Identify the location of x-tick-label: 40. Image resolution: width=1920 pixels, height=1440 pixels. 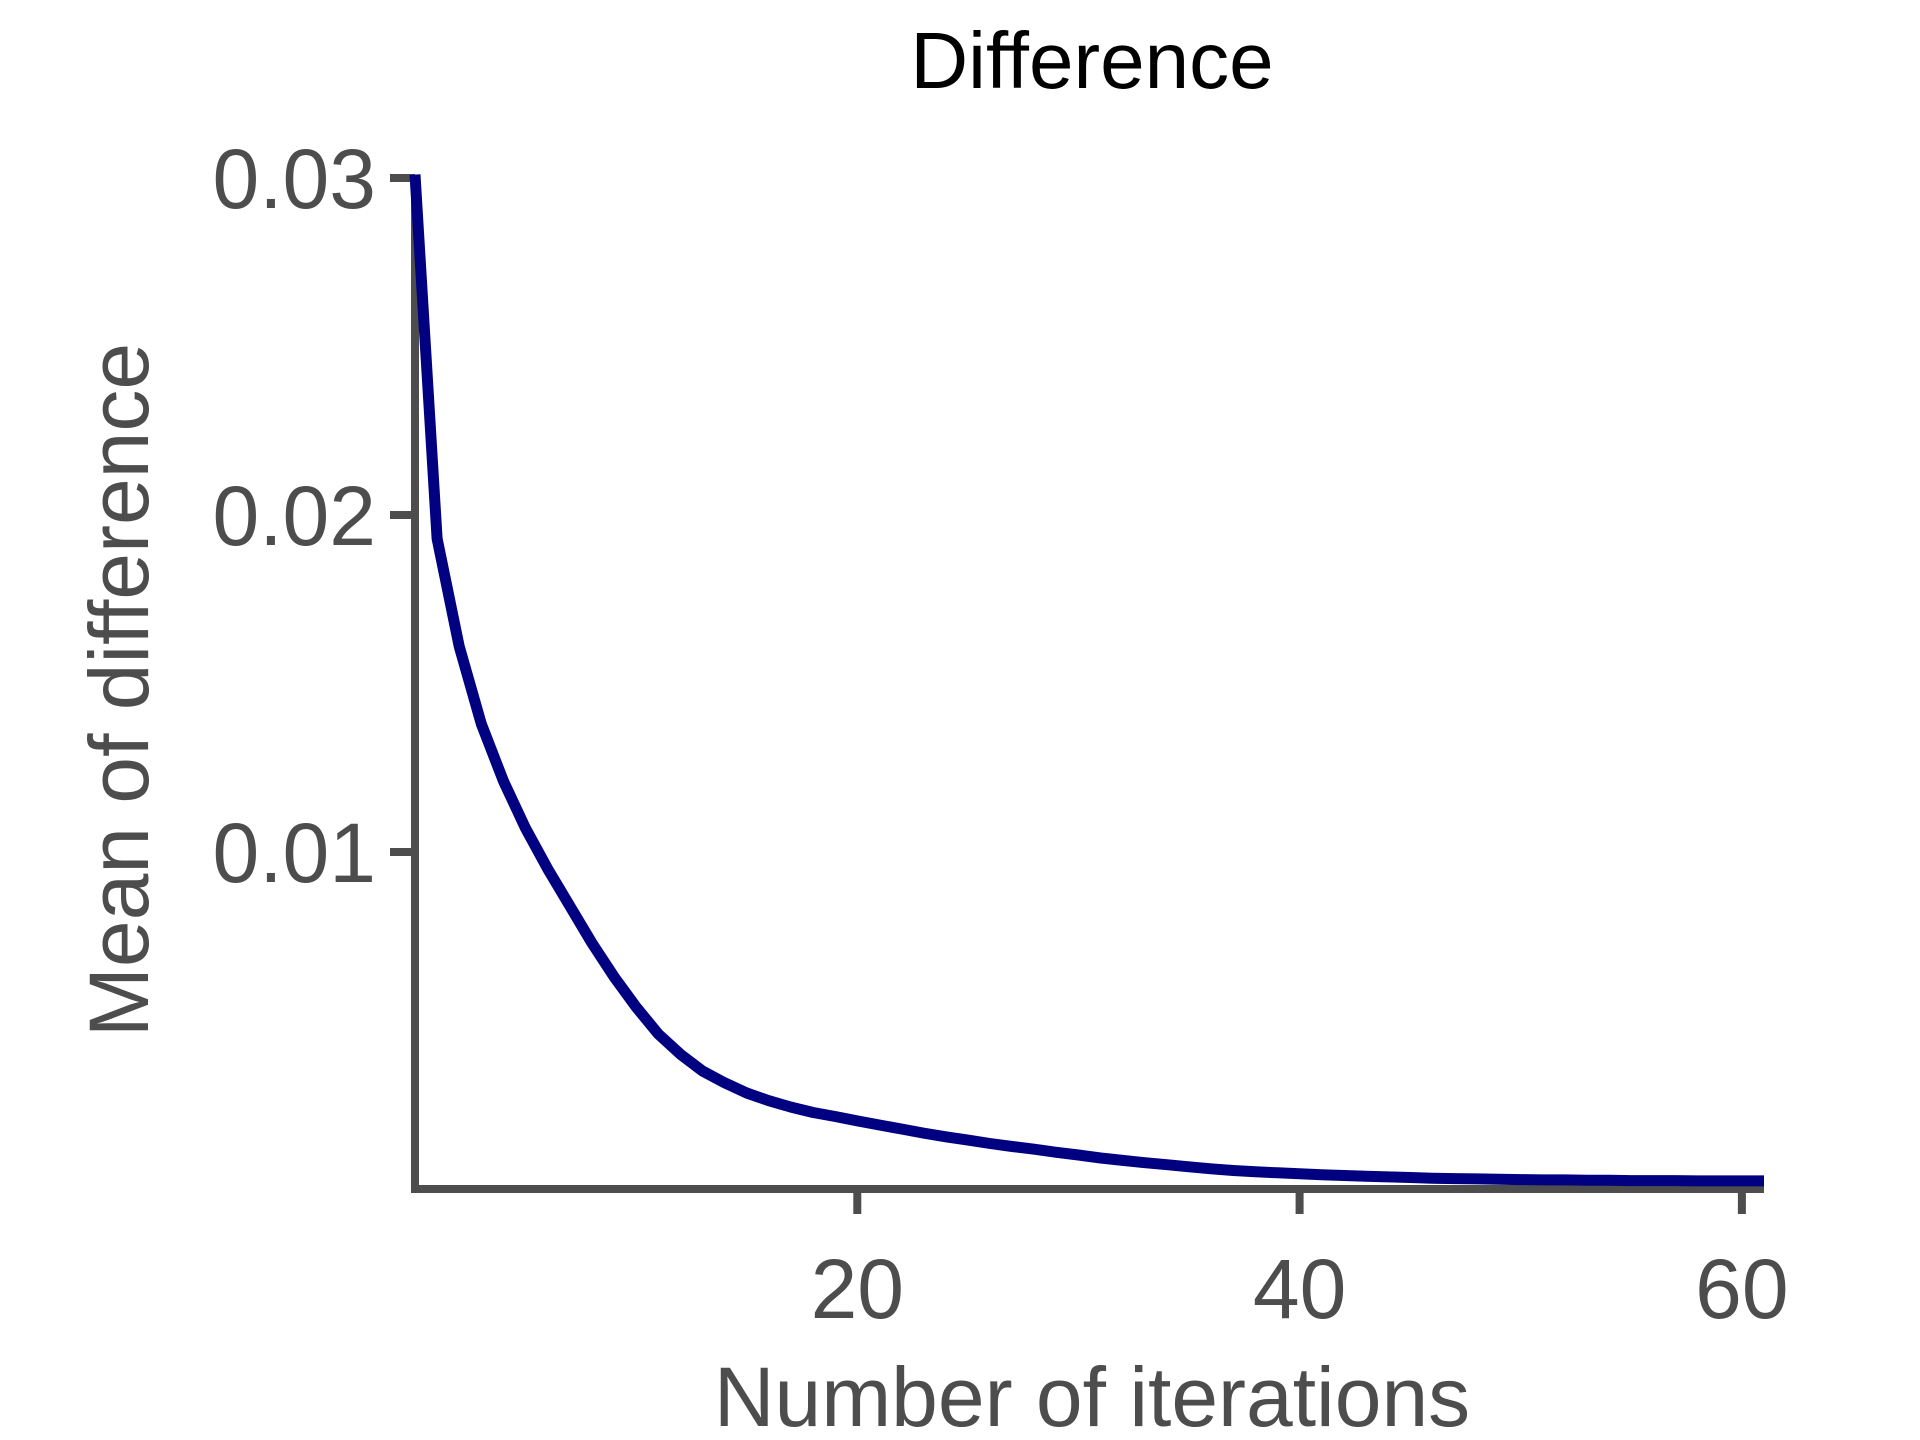
(1299, 1289).